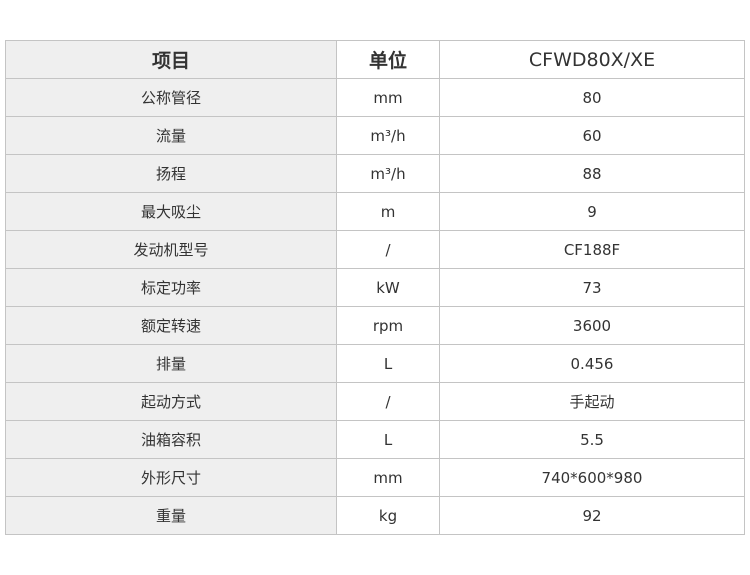 This screenshot has height=575, width=750. What do you see at coordinates (171, 249) in the screenshot?
I see `cell-item: 发动机型号` at bounding box center [171, 249].